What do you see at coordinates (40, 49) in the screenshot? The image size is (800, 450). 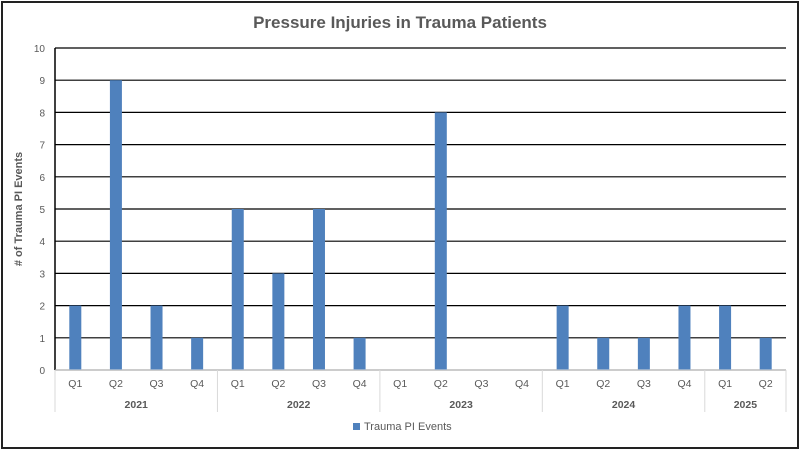 I see `y-tick-label: 10` at bounding box center [40, 49].